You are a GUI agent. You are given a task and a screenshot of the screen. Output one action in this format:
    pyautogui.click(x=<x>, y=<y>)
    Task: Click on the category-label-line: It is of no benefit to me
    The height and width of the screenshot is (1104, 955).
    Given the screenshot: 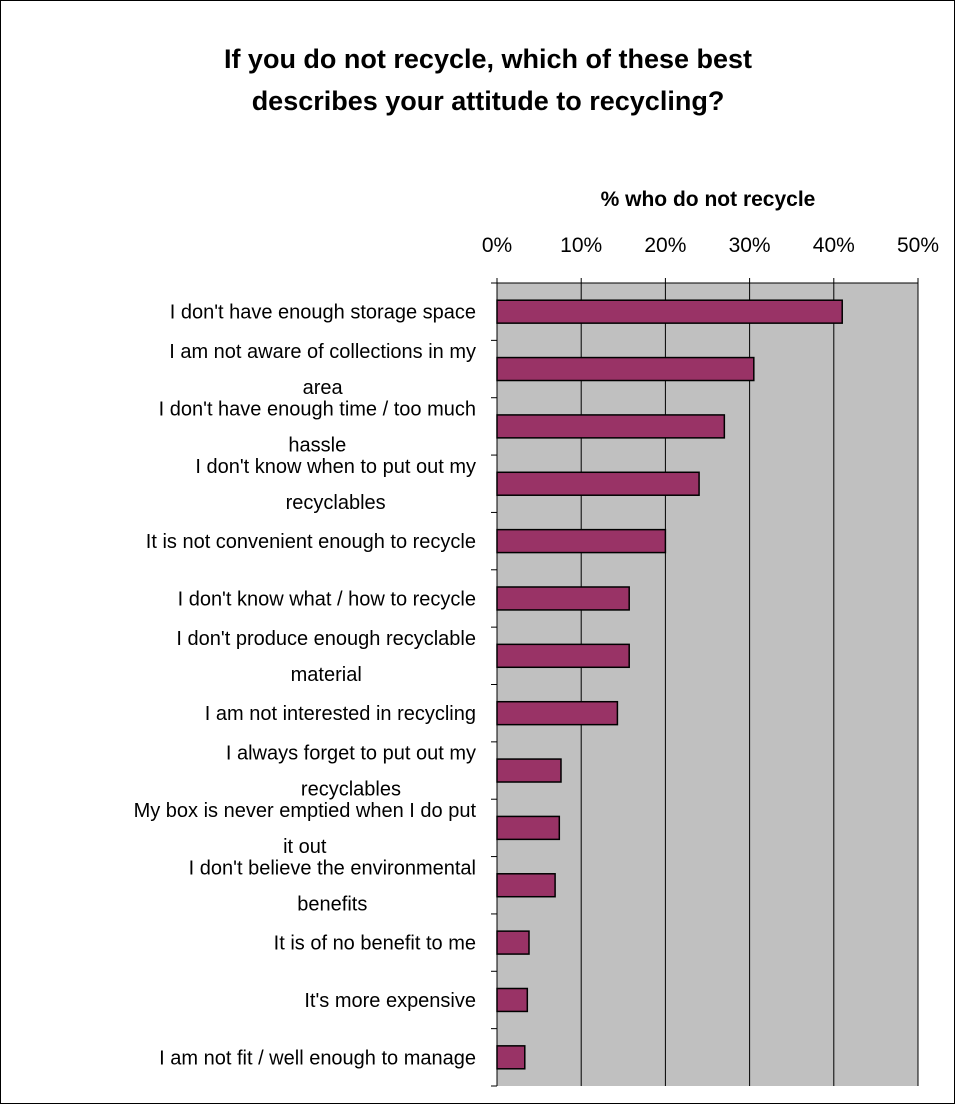 What is the action you would take?
    pyautogui.click(x=375, y=944)
    